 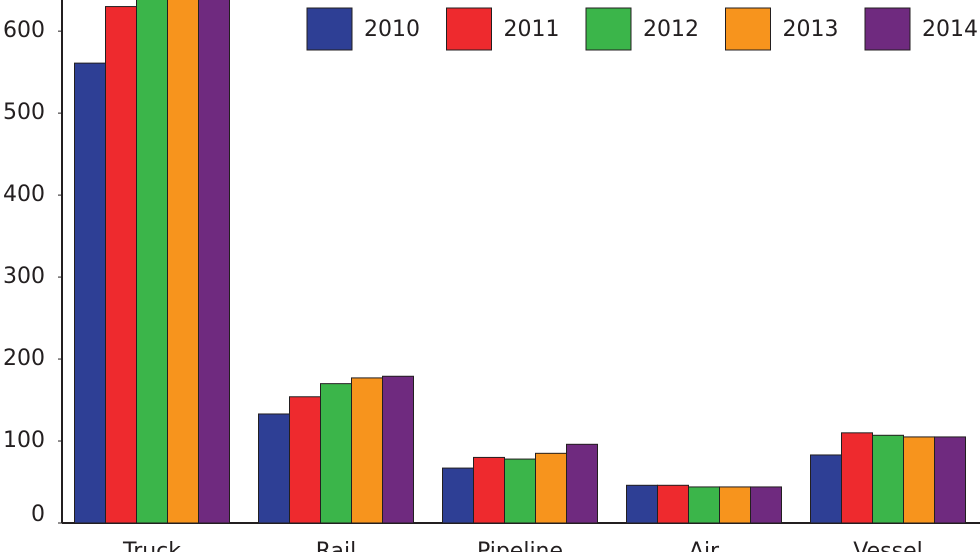 I want to click on y-tick-label: 300, so click(x=24, y=276).